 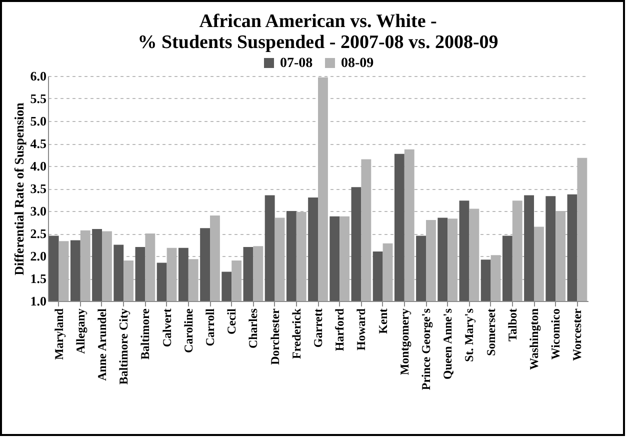 What do you see at coordinates (38, 278) in the screenshot?
I see `y-tick-label: 1.5` at bounding box center [38, 278].